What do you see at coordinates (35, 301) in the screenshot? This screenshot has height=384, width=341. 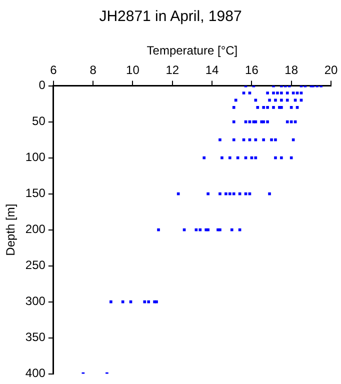 I see `y-tick-label: 300` at bounding box center [35, 301].